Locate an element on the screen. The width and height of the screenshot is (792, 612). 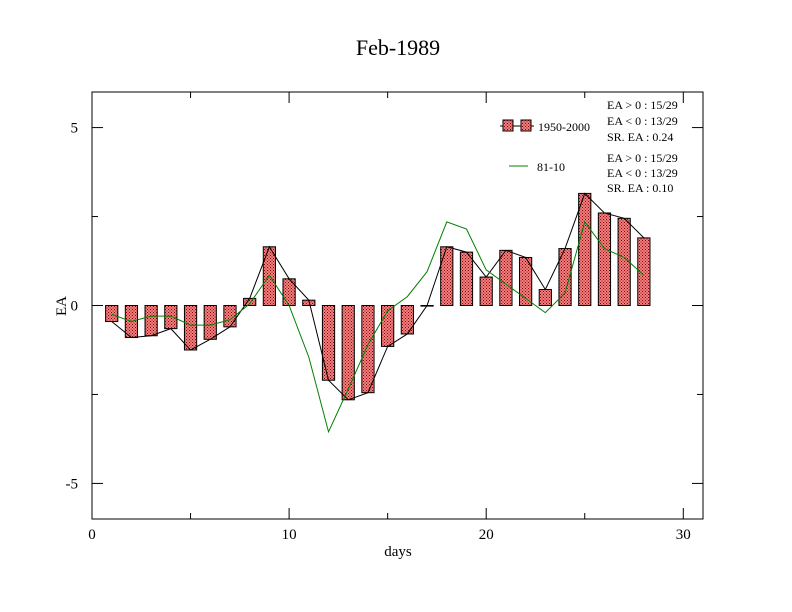
chart-title: Feb-1989 is located at coordinates (398, 47).